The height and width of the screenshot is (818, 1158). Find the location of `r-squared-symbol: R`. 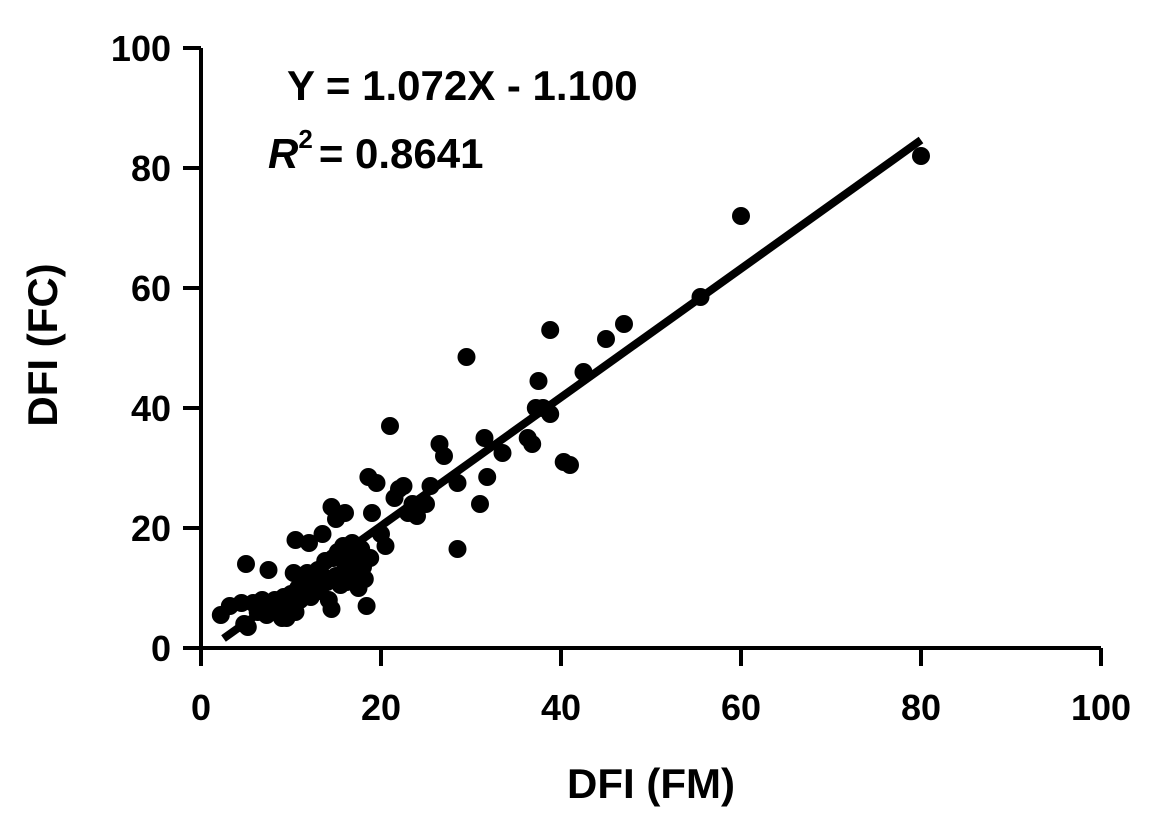

r-squared-symbol: R is located at coordinates (283, 153).